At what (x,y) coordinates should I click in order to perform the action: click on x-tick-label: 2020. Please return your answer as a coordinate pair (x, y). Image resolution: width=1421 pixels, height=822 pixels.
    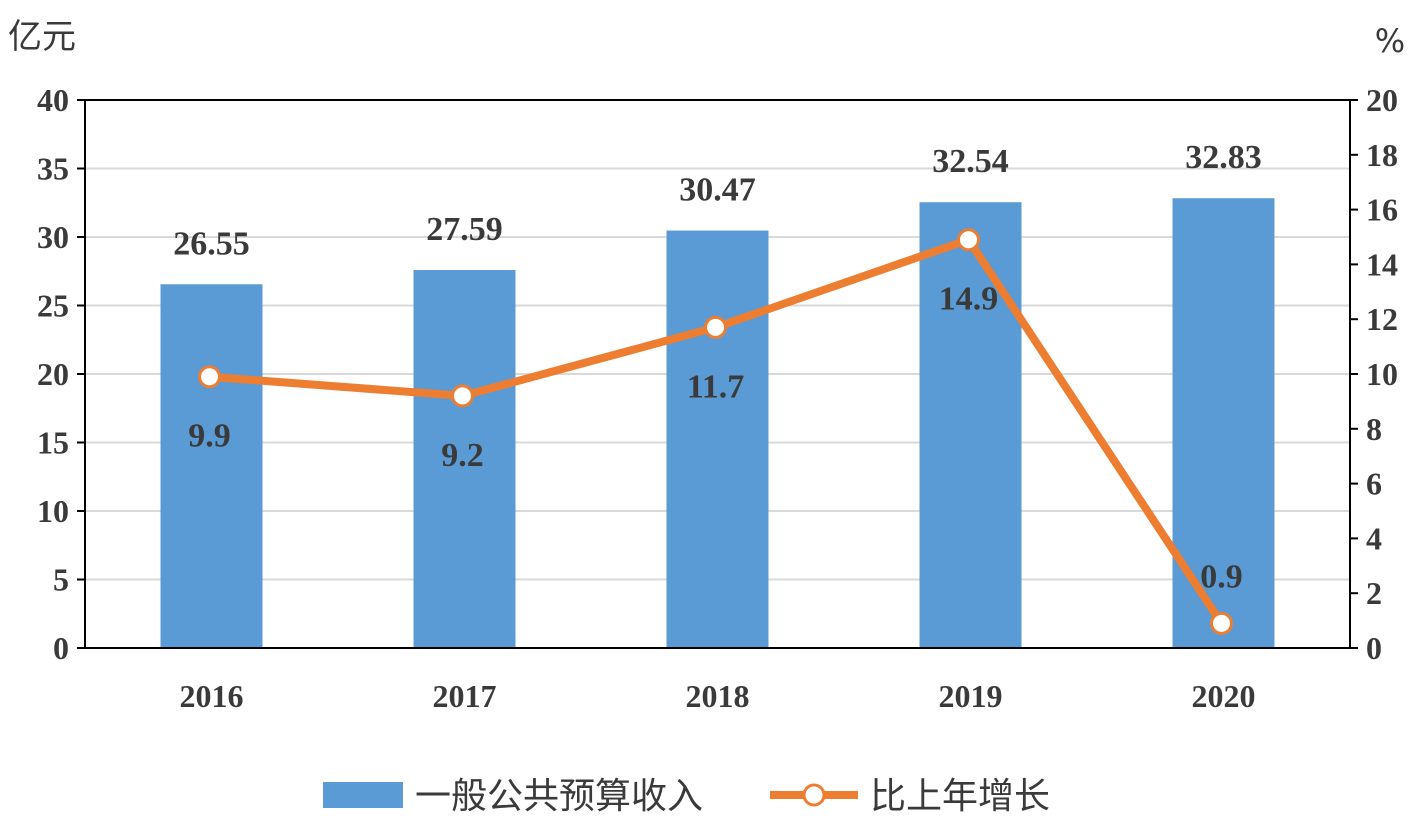
    Looking at the image, I should click on (1224, 696).